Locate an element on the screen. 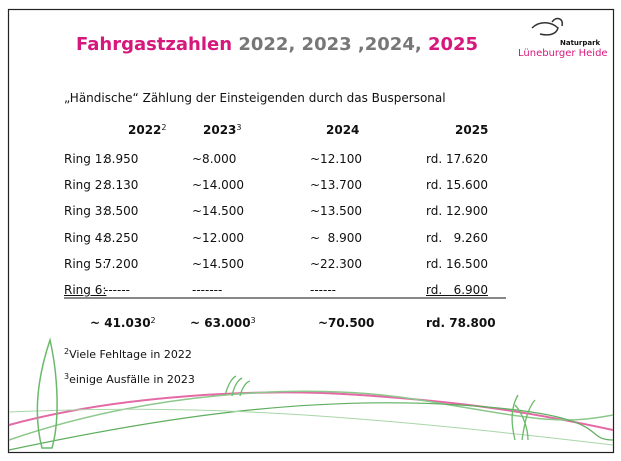 This screenshot has height=461, width=621. table-cell: 8.130 is located at coordinates (121, 185).